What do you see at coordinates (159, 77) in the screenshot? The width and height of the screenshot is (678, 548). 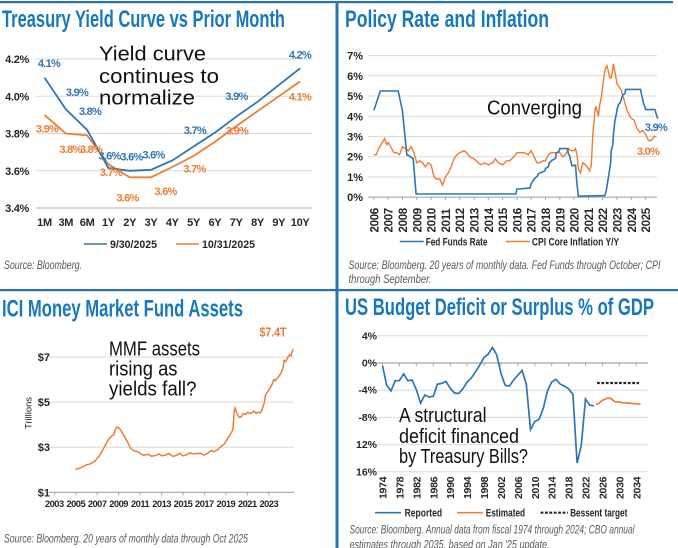 I see `svg-text: continues to` at bounding box center [159, 77].